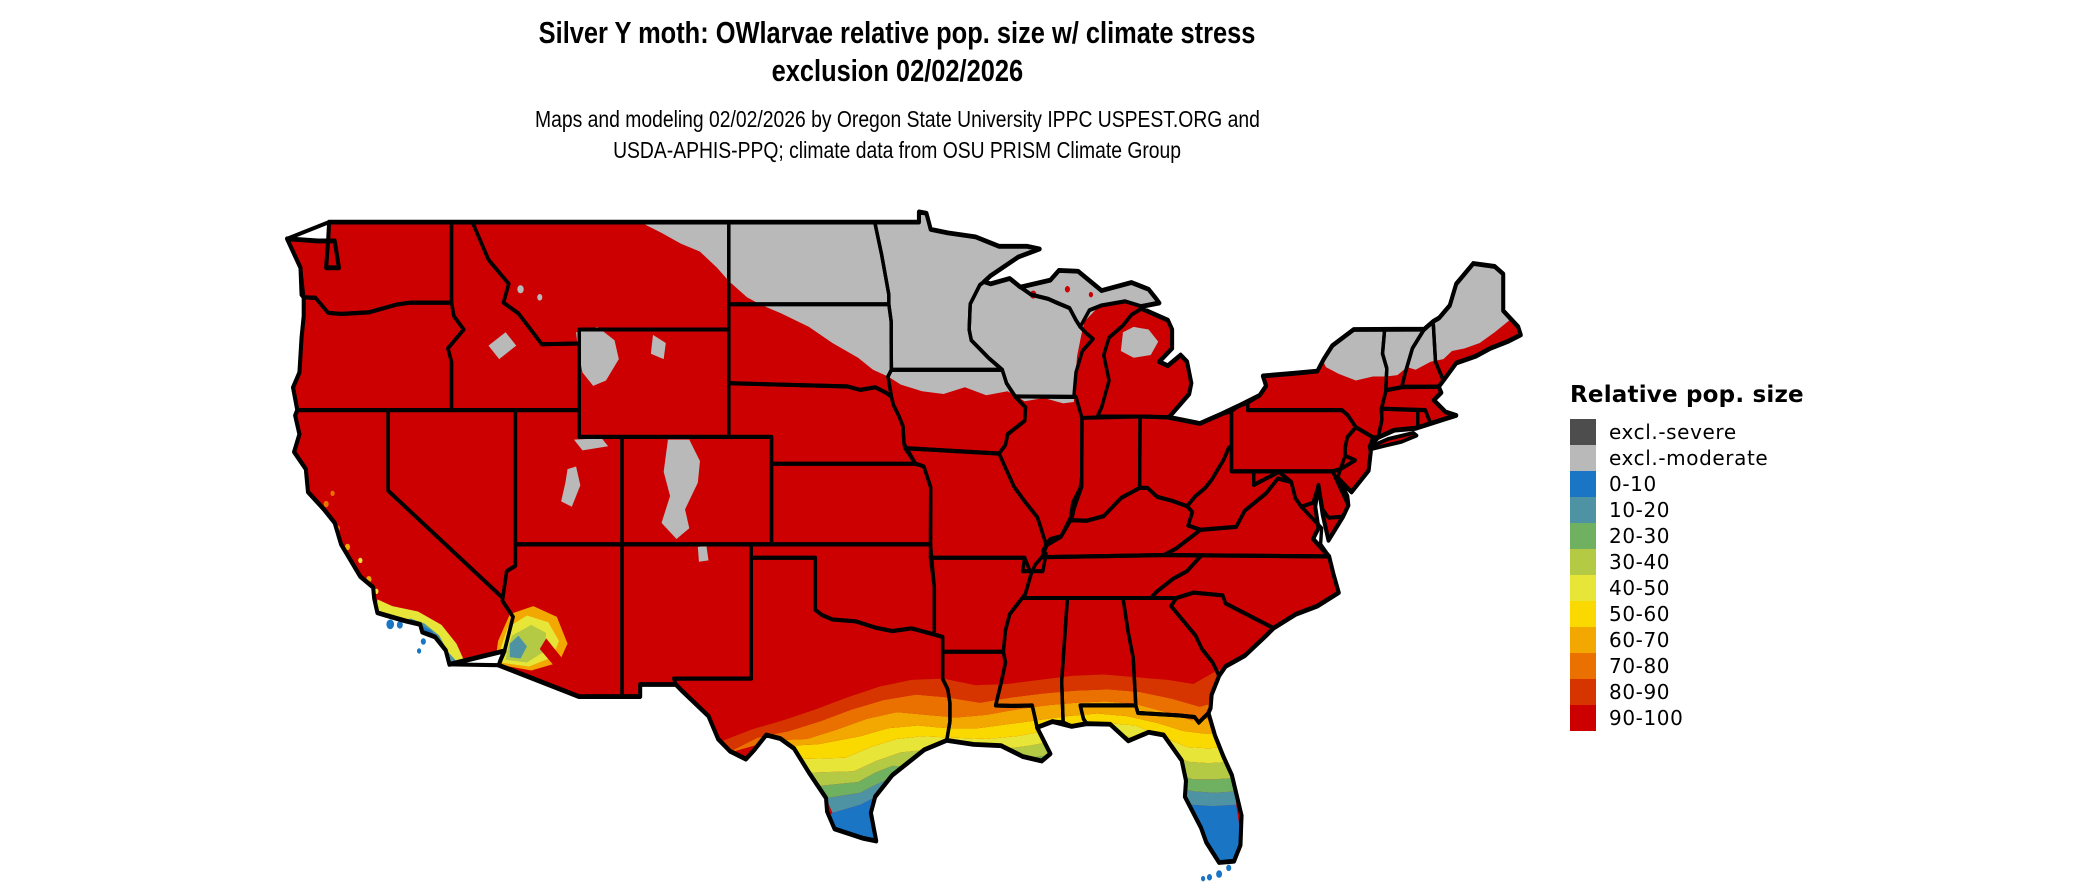 Image resolution: width=2100 pixels, height=892 pixels. Describe the element at coordinates (518, 647) in the screenshot. I see `az-teal` at that location.